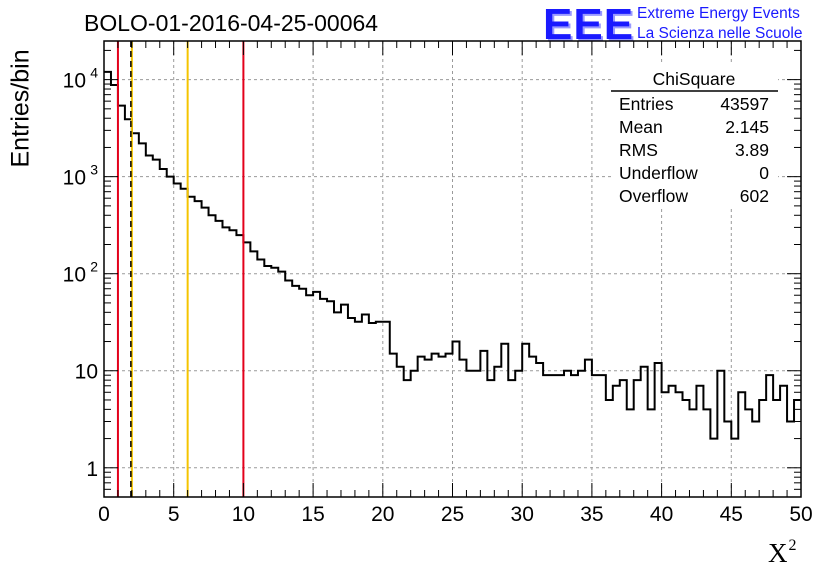  I want to click on stats-row-label: Mean, so click(641, 127).